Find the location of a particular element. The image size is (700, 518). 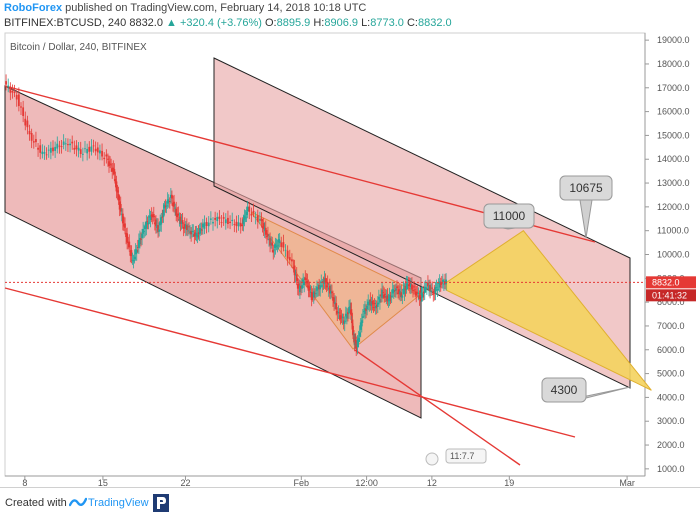

price-tick-label: 4000.0 is located at coordinates (671, 397).